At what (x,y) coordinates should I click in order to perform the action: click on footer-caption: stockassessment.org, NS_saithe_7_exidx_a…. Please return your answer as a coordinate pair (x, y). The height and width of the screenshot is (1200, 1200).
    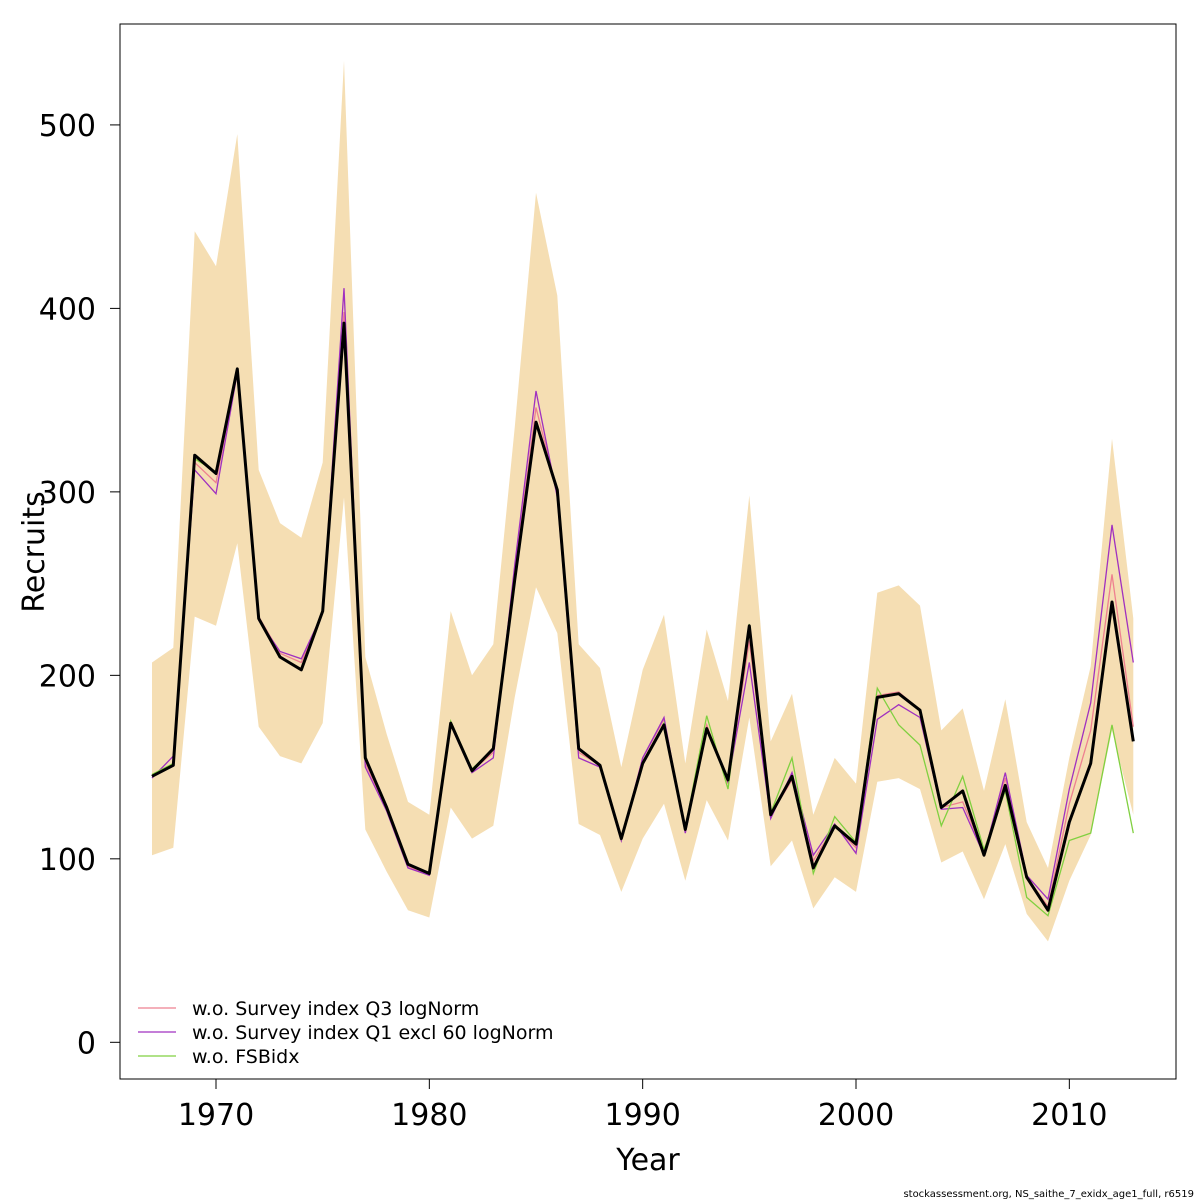
    Looking at the image, I should click on (1048, 1194).